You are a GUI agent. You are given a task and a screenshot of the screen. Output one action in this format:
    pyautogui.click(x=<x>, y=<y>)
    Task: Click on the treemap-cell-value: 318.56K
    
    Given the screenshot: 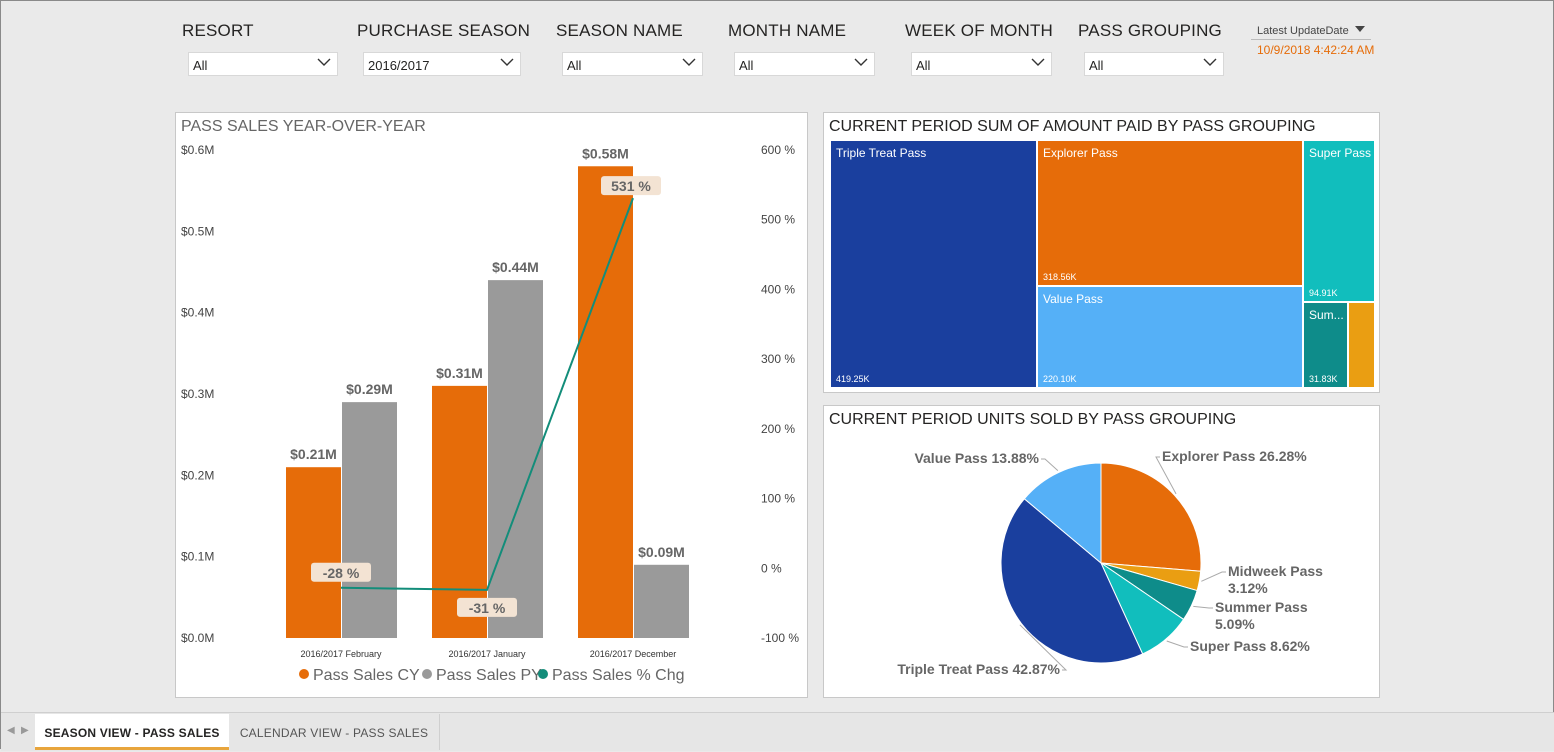 What is the action you would take?
    pyautogui.click(x=1060, y=277)
    